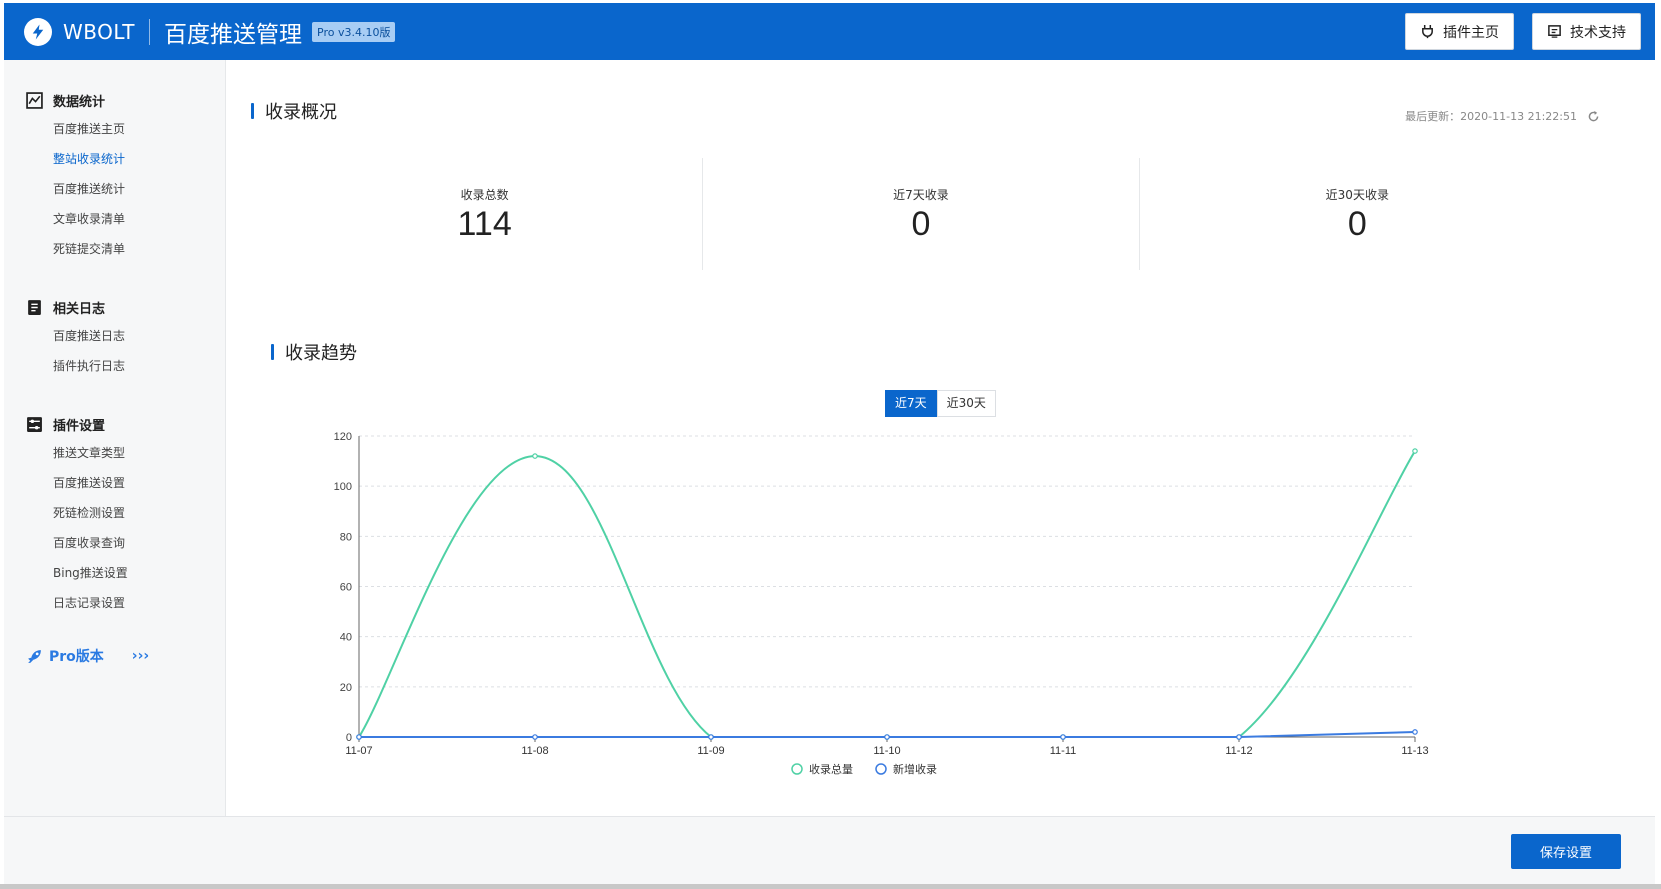 Image resolution: width=1661 pixels, height=889 pixels. What do you see at coordinates (125, 656) in the screenshot?
I see `pro-version-link: Pro版本 ›››` at bounding box center [125, 656].